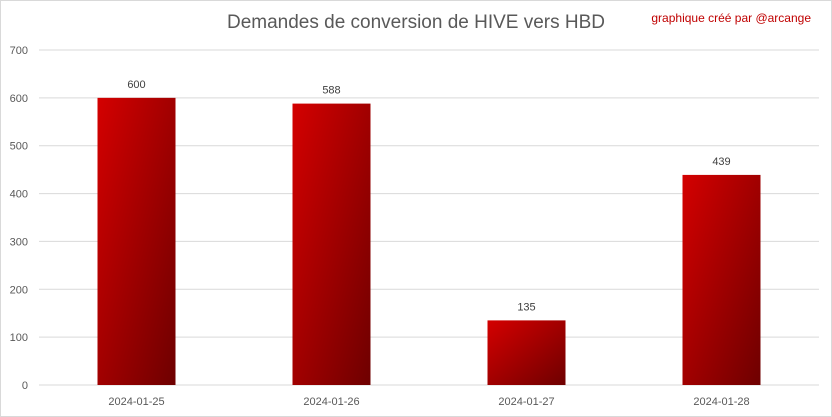 This screenshot has height=417, width=832. What do you see at coordinates (416, 22) in the screenshot?
I see `chart-title: Demandes de conversion de HIVE vers HBD` at bounding box center [416, 22].